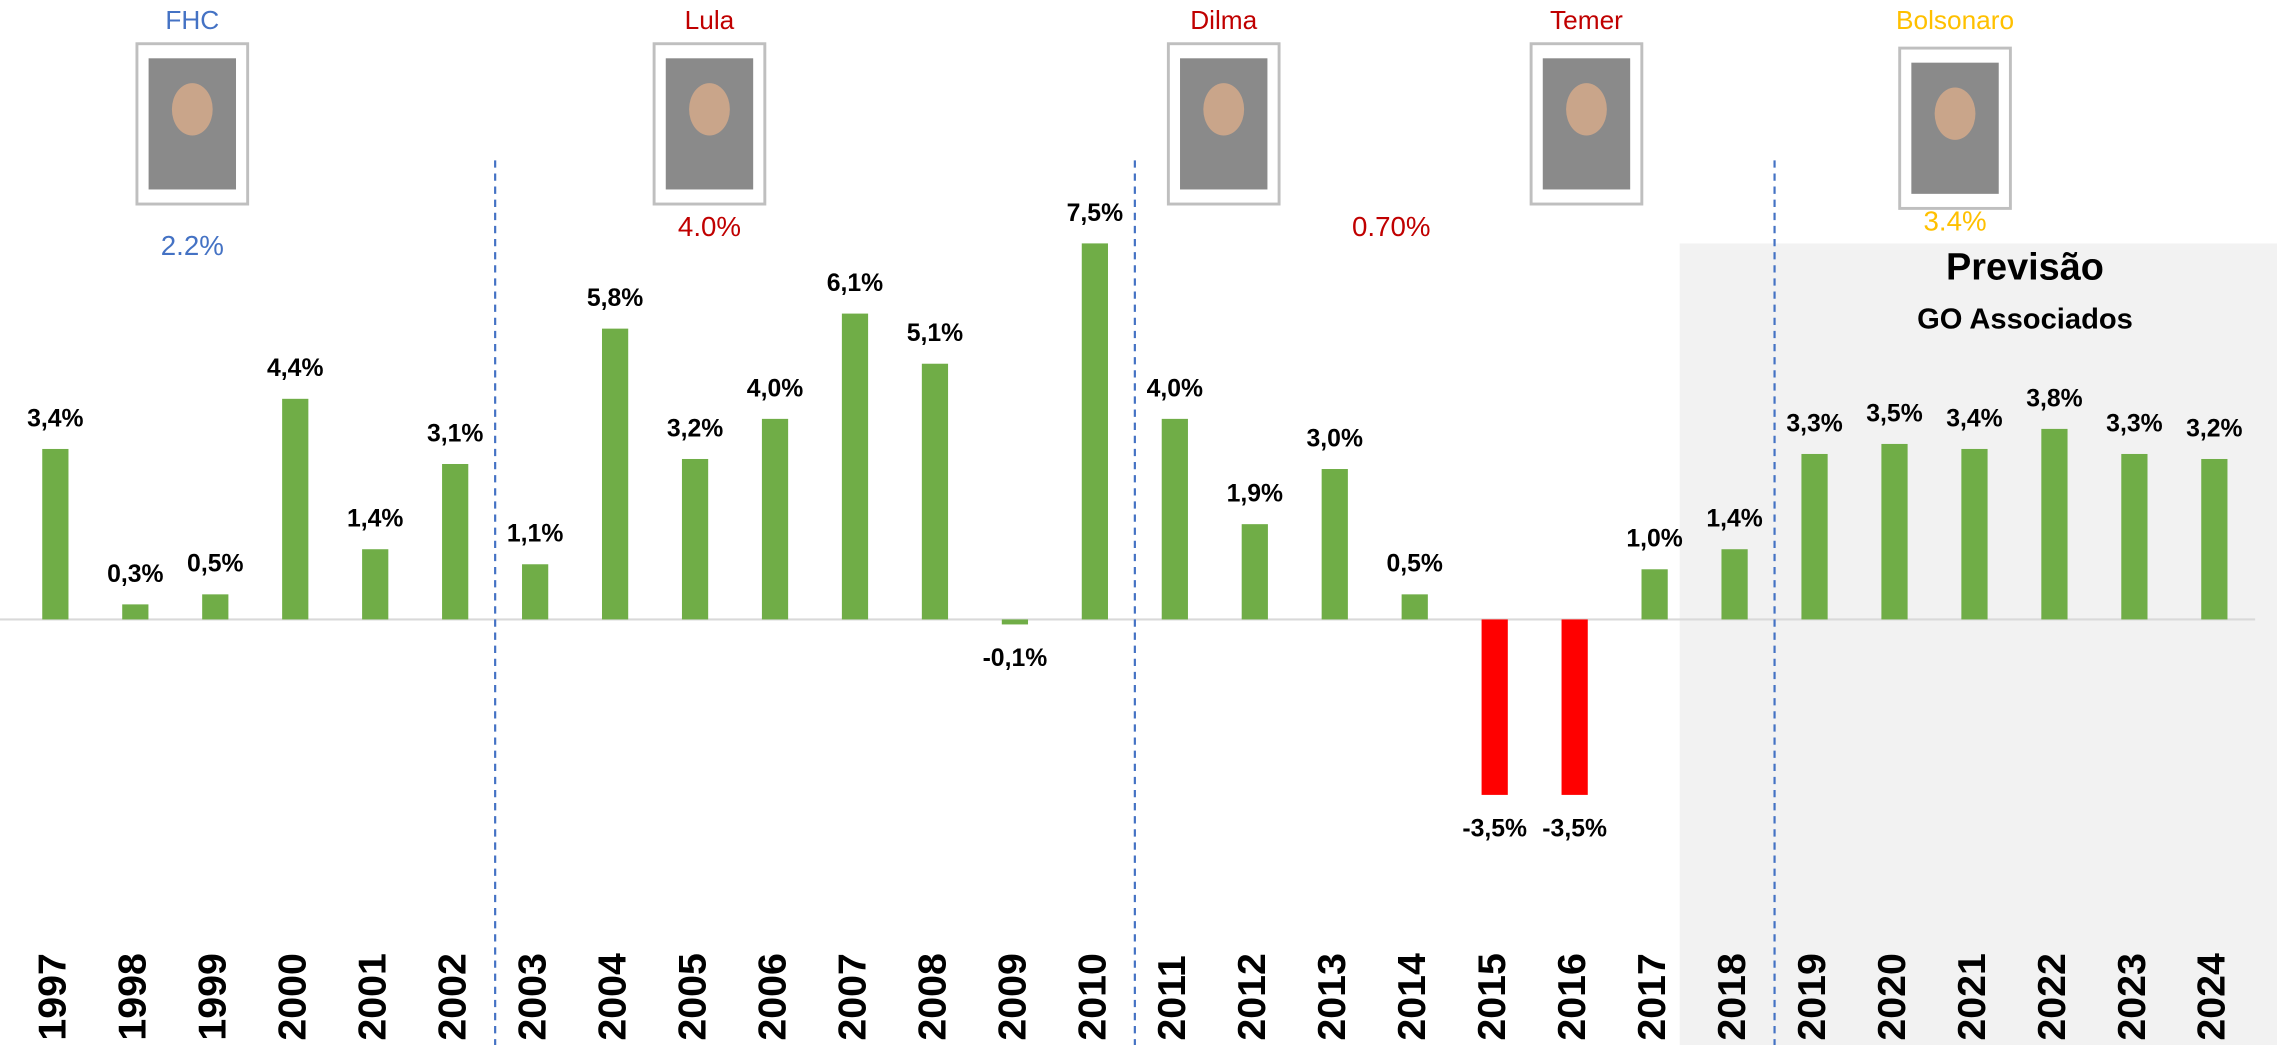 This screenshot has width=2277, height=1045. I want to click on president-name: Bolsonaro, so click(1955, 20).